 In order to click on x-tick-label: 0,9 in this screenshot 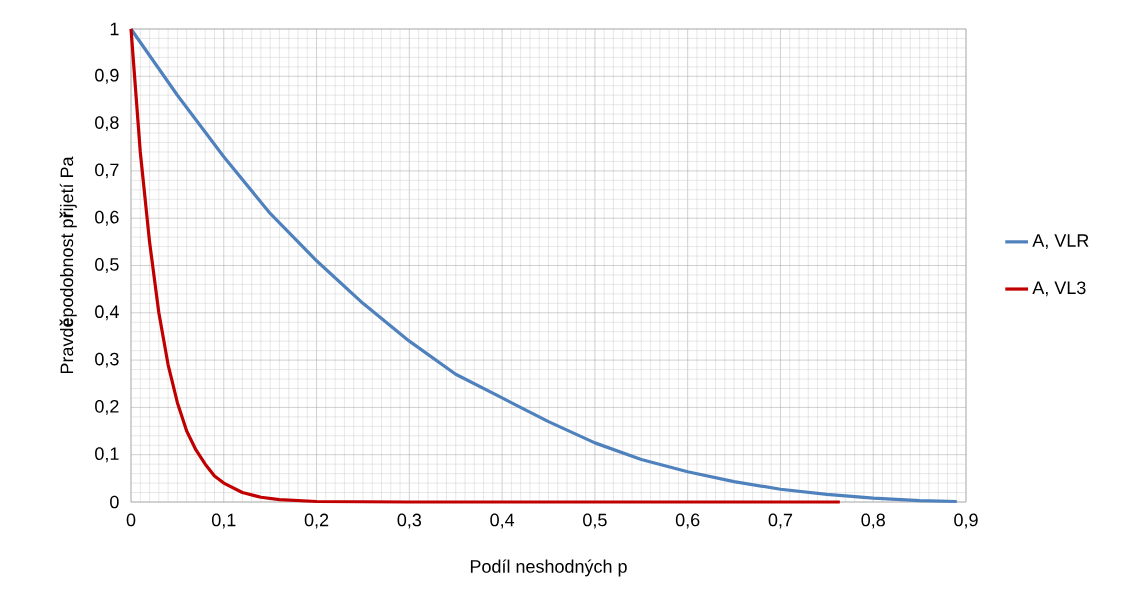, I will do `click(966, 521)`.